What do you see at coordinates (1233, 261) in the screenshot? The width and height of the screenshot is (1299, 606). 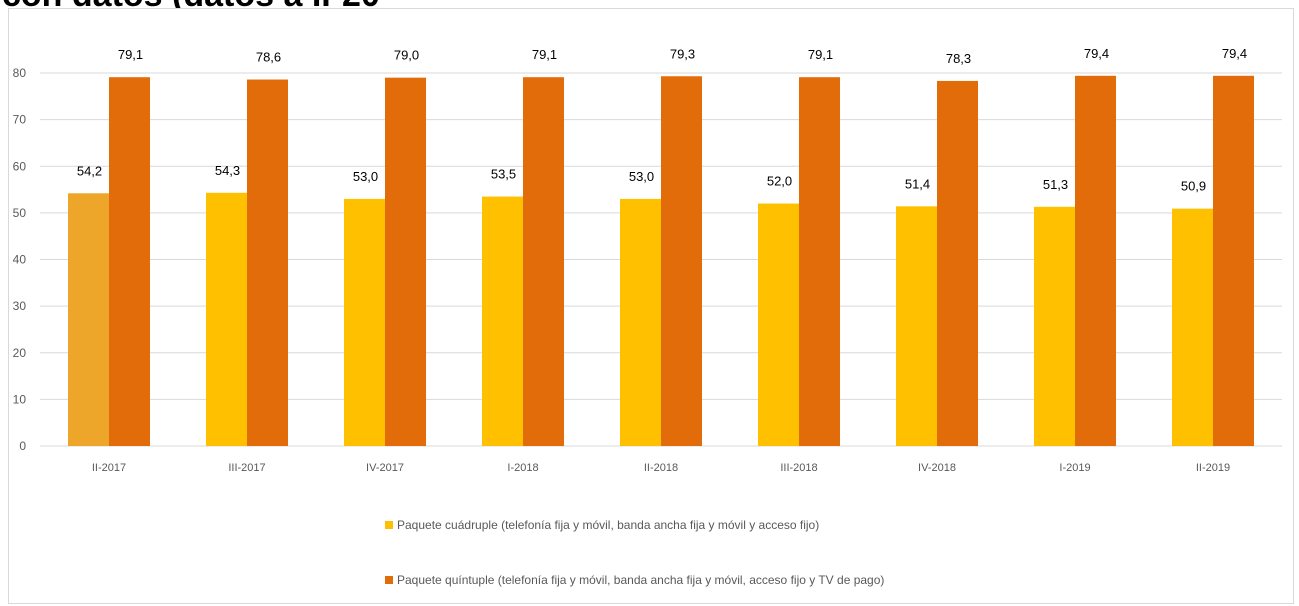 I see `bar-quint-II-2019` at bounding box center [1233, 261].